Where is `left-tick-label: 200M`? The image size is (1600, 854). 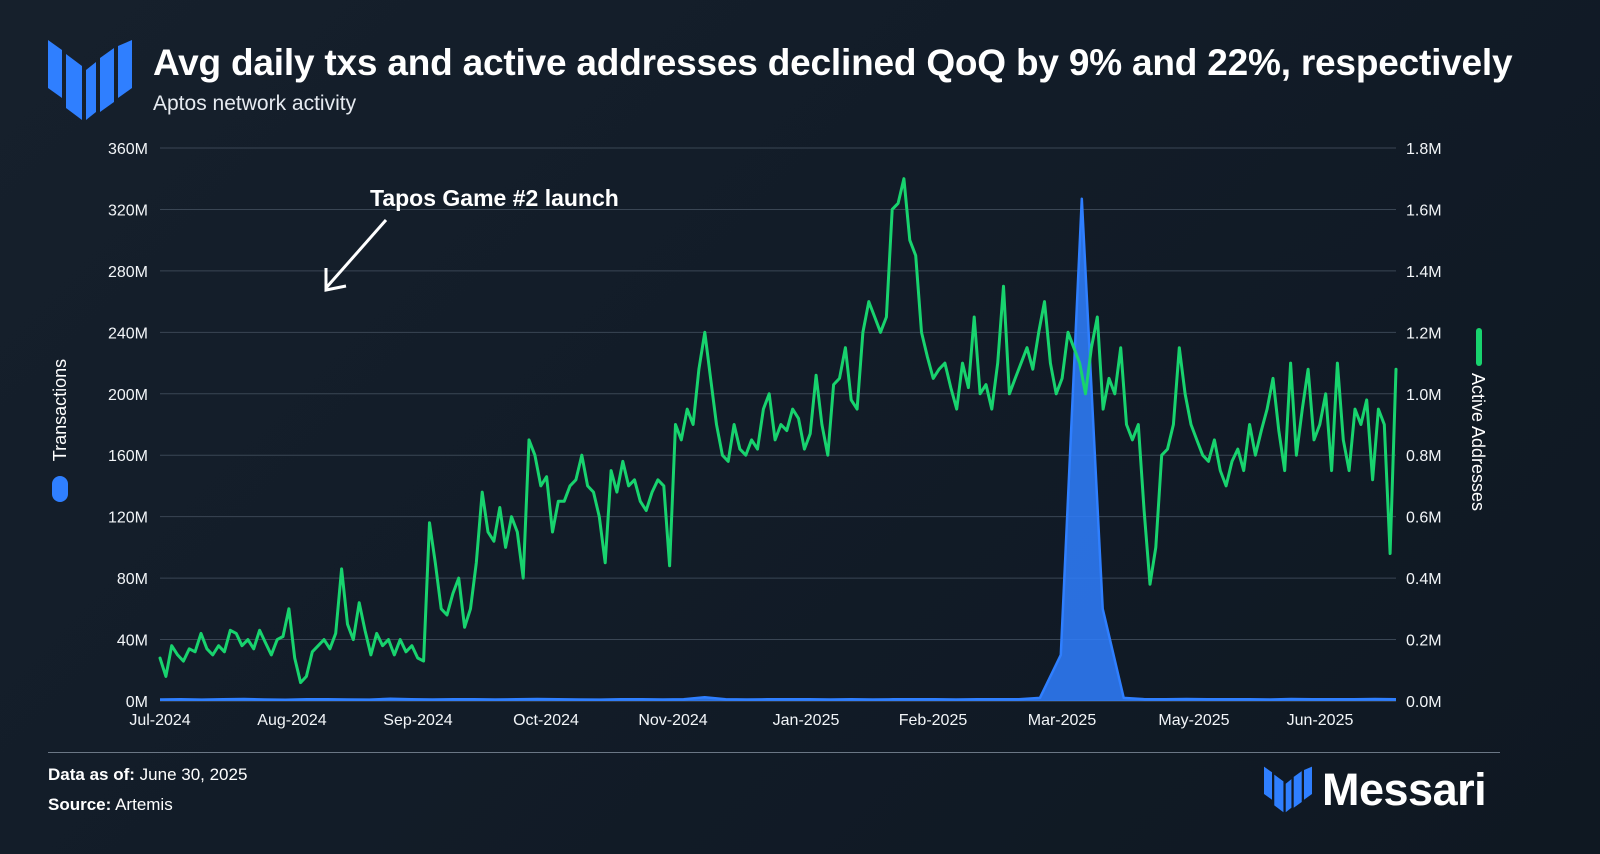
left-tick-label: 200M is located at coordinates (128, 395).